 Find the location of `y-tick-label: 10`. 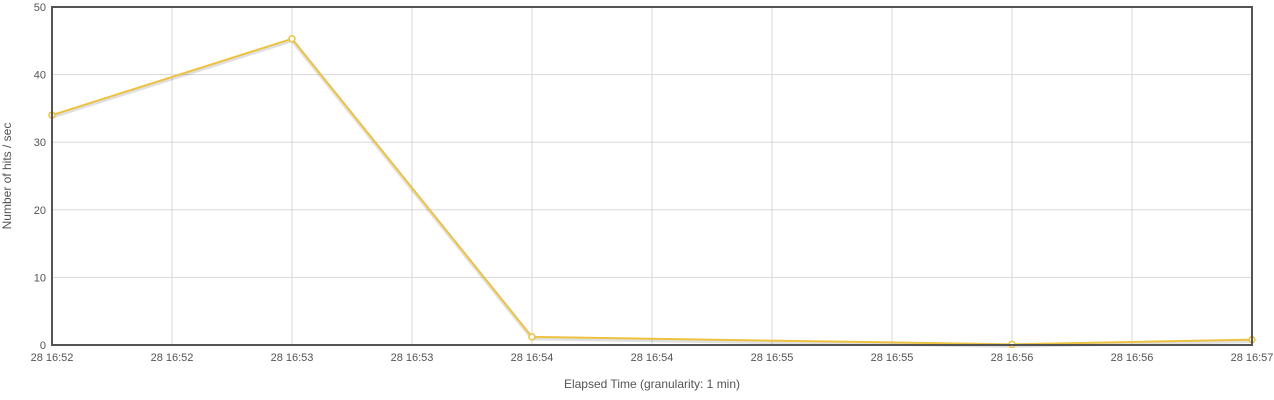

y-tick-label: 10 is located at coordinates (40, 278).